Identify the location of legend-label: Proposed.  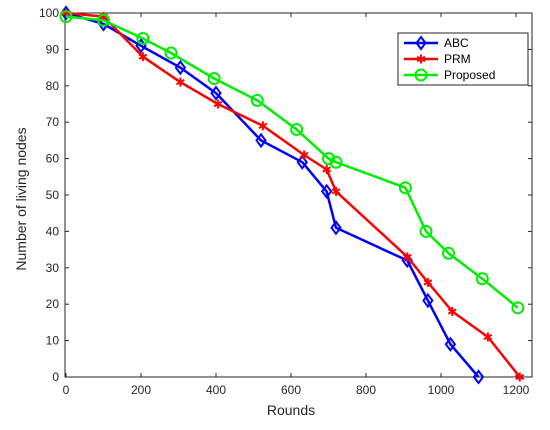
(469, 75).